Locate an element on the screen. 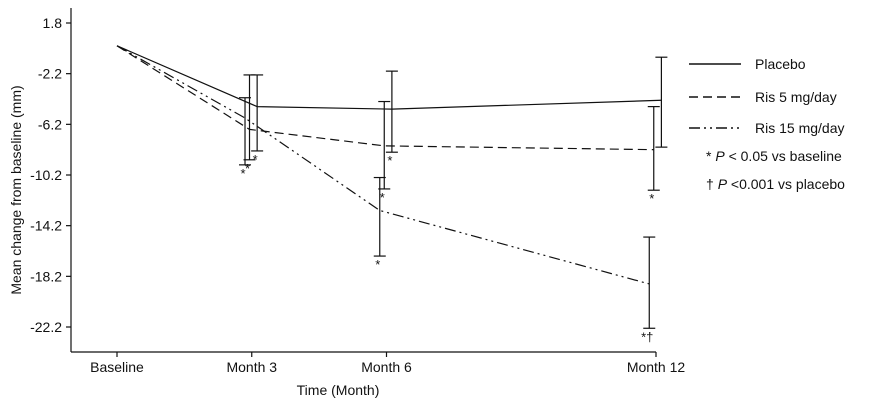  x-tick-label: Month 3 is located at coordinates (251, 367).